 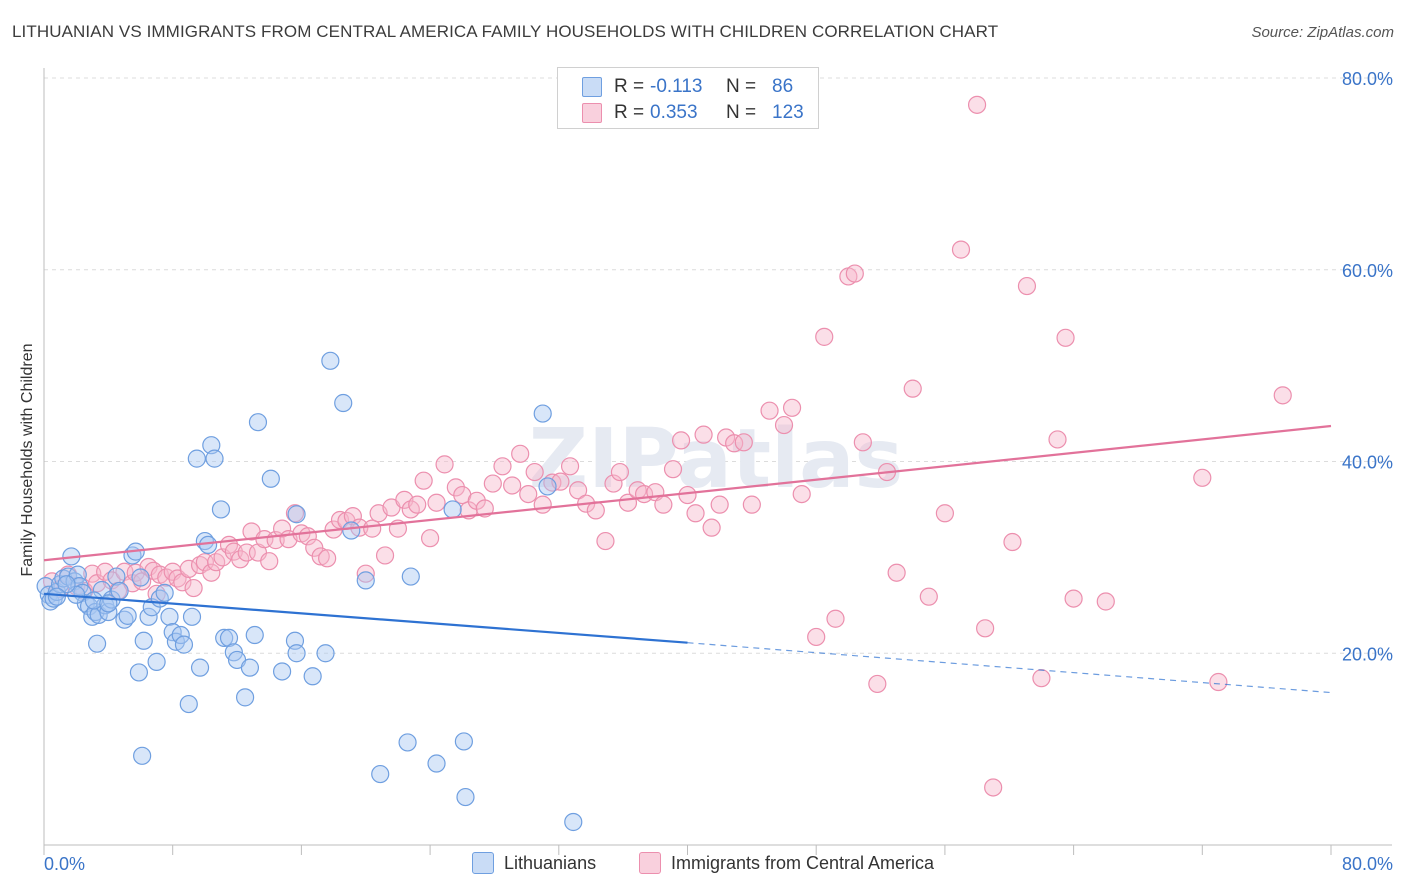 What do you see at coordinates (1322, 32) in the screenshot?
I see `source-label: Source: ZipAtlas.com` at bounding box center [1322, 32].